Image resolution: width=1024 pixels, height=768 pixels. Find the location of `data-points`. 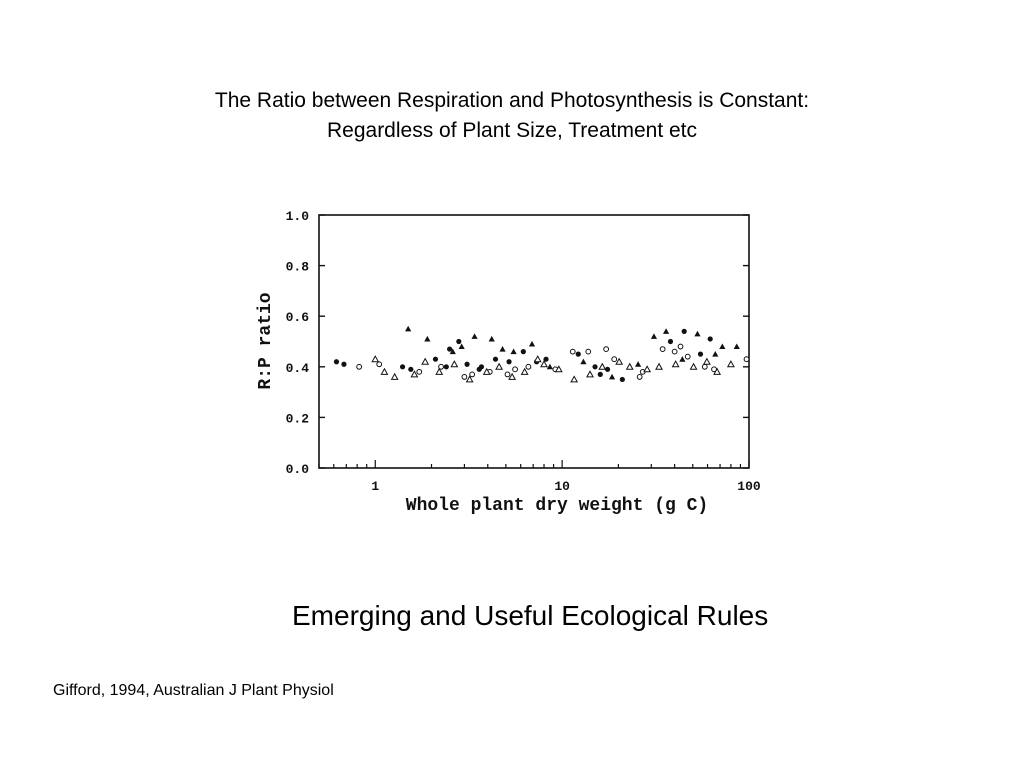

data-points is located at coordinates (541, 354).